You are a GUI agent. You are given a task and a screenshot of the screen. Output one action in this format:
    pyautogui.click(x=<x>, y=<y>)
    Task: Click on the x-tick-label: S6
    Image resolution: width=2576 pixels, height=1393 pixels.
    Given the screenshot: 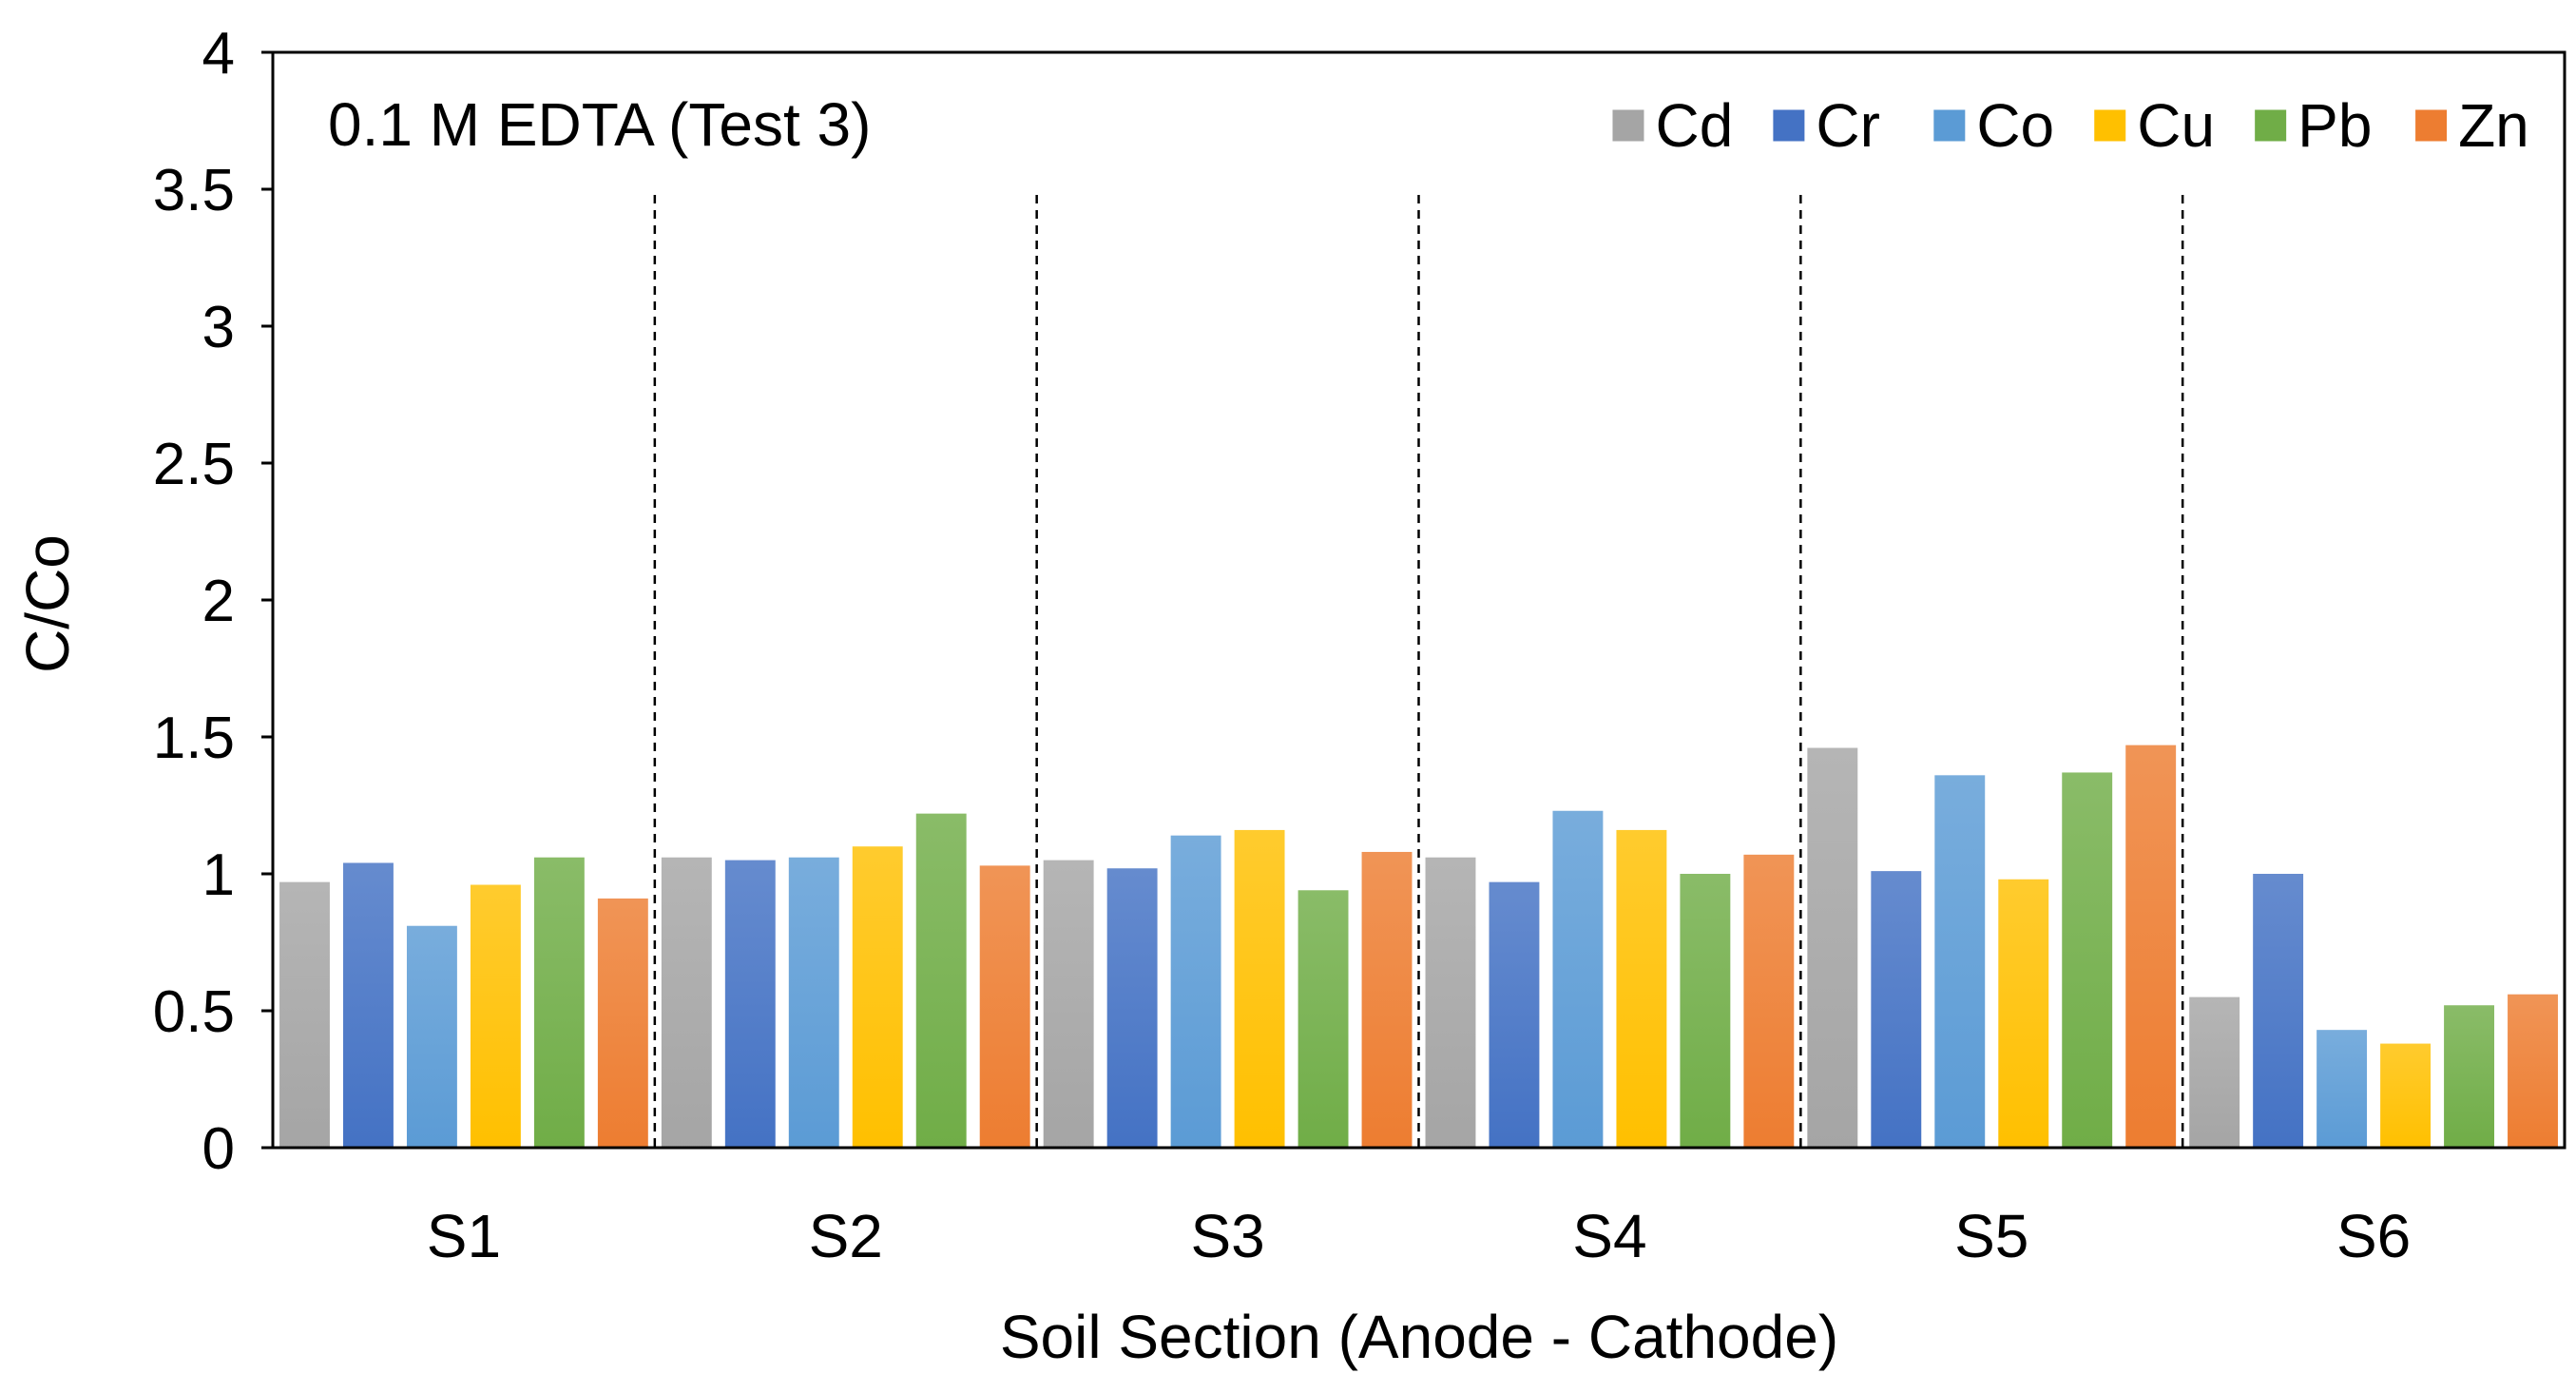 What is the action you would take?
    pyautogui.click(x=2374, y=1236)
    